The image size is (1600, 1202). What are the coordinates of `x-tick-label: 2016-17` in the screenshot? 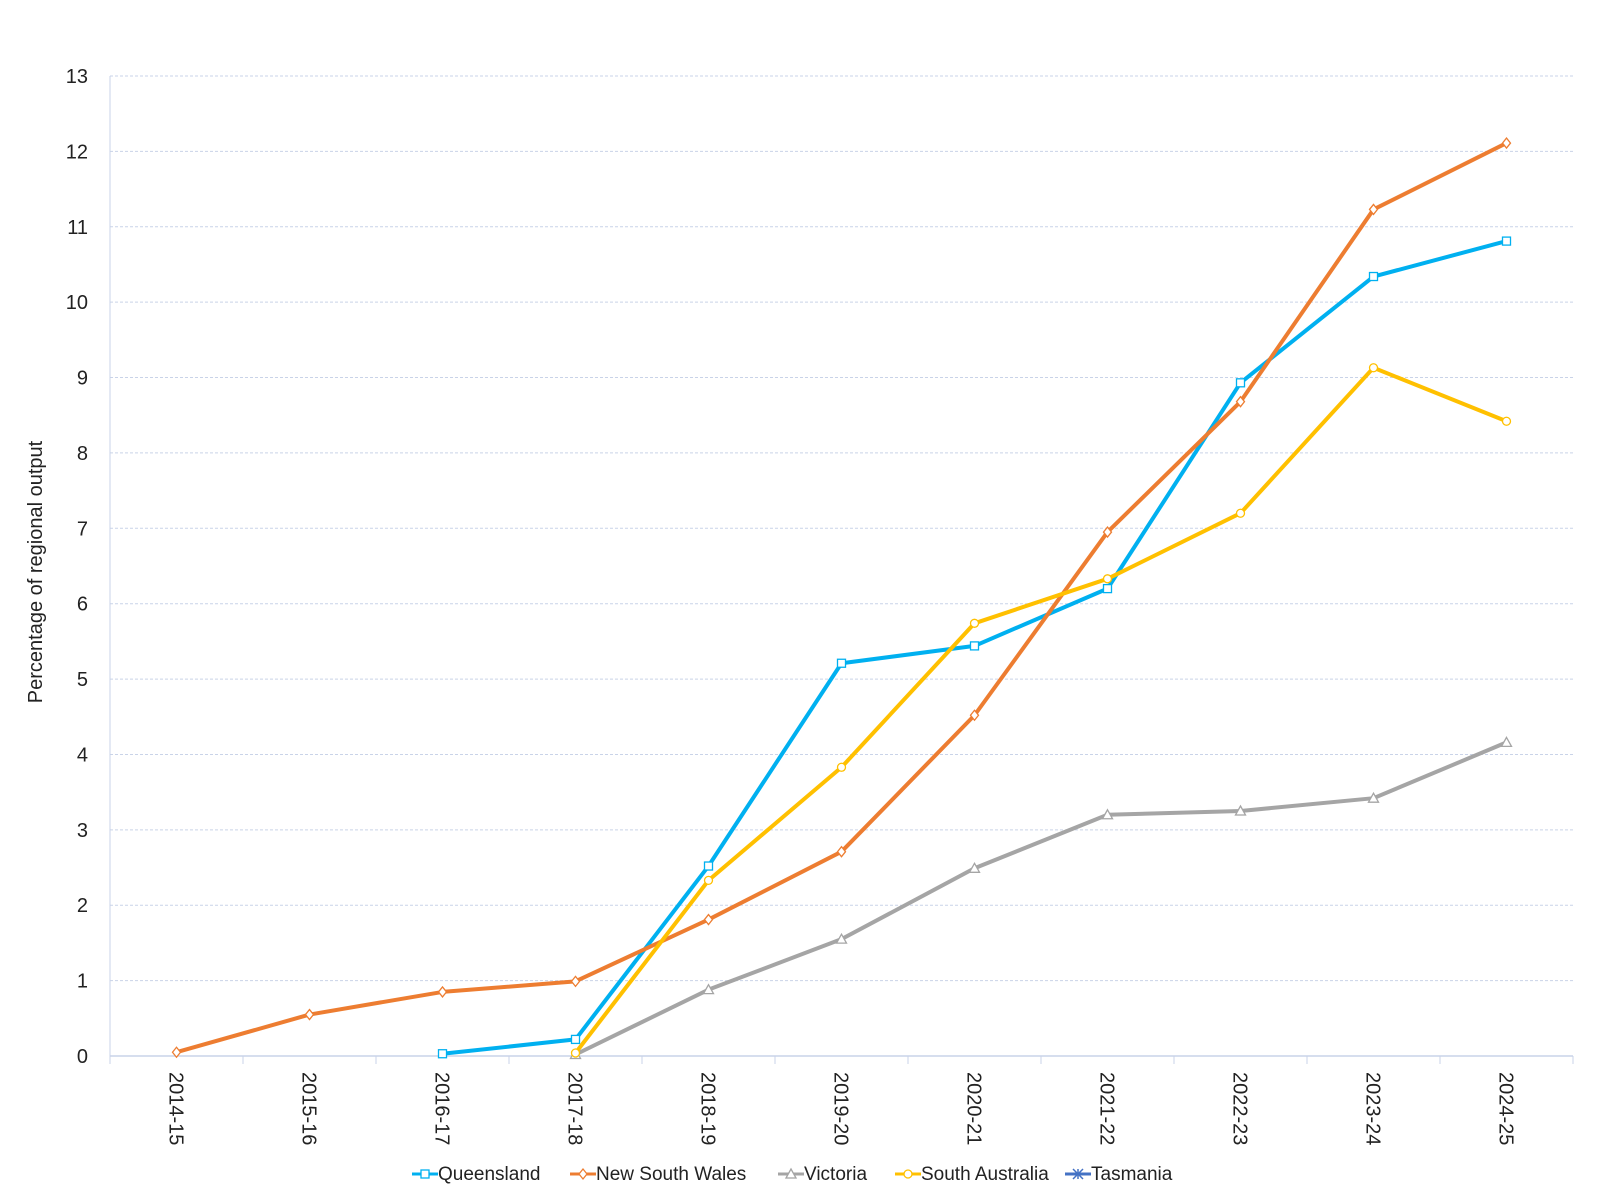 It's located at (442, 1108).